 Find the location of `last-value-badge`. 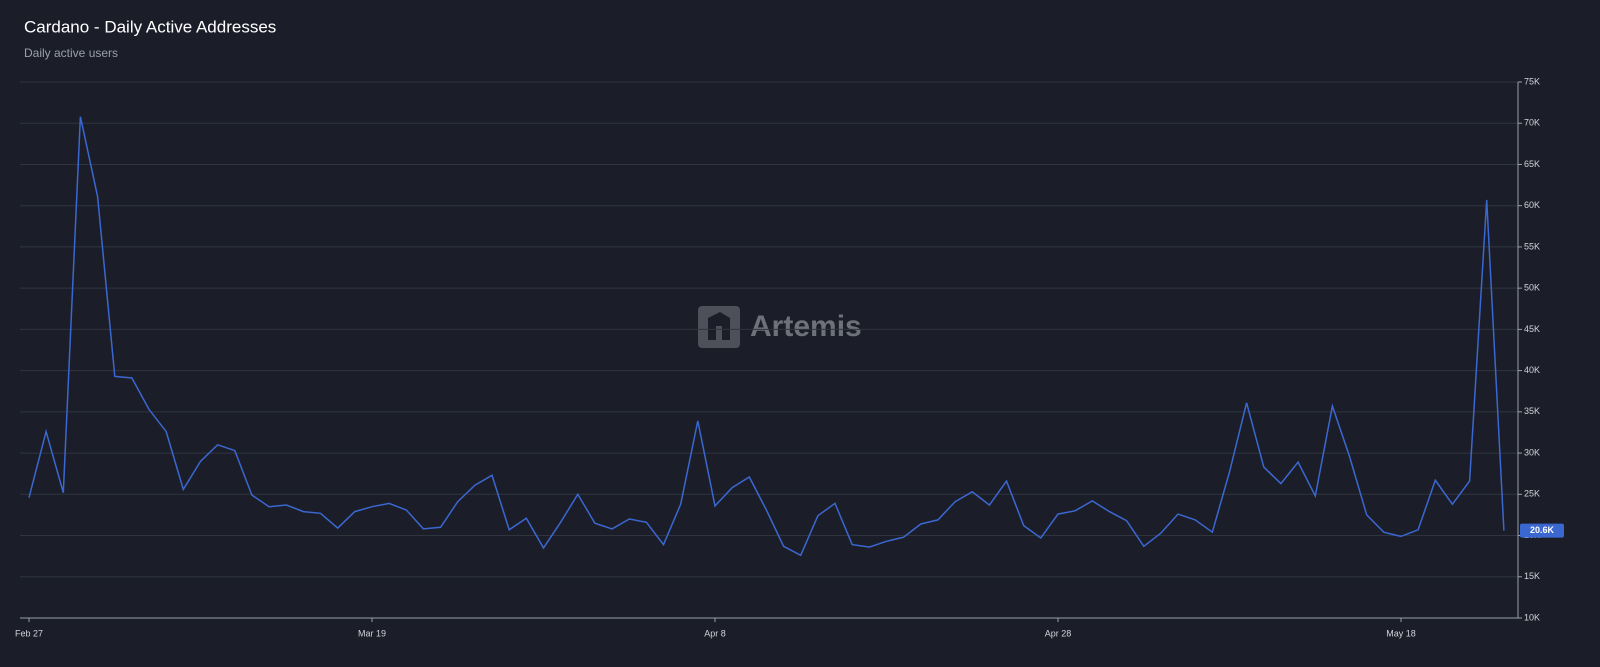

last-value-badge is located at coordinates (1542, 530).